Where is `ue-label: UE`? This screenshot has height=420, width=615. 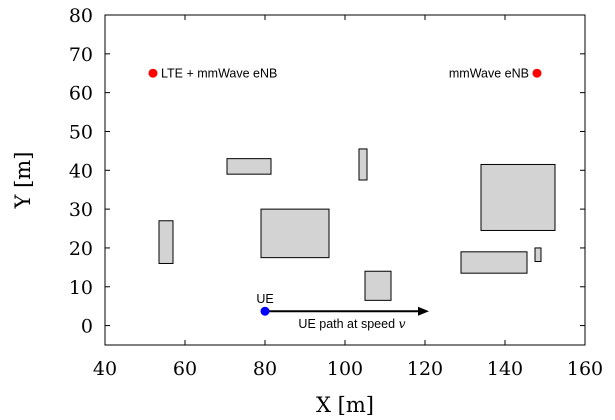
ue-label: UE is located at coordinates (264, 299).